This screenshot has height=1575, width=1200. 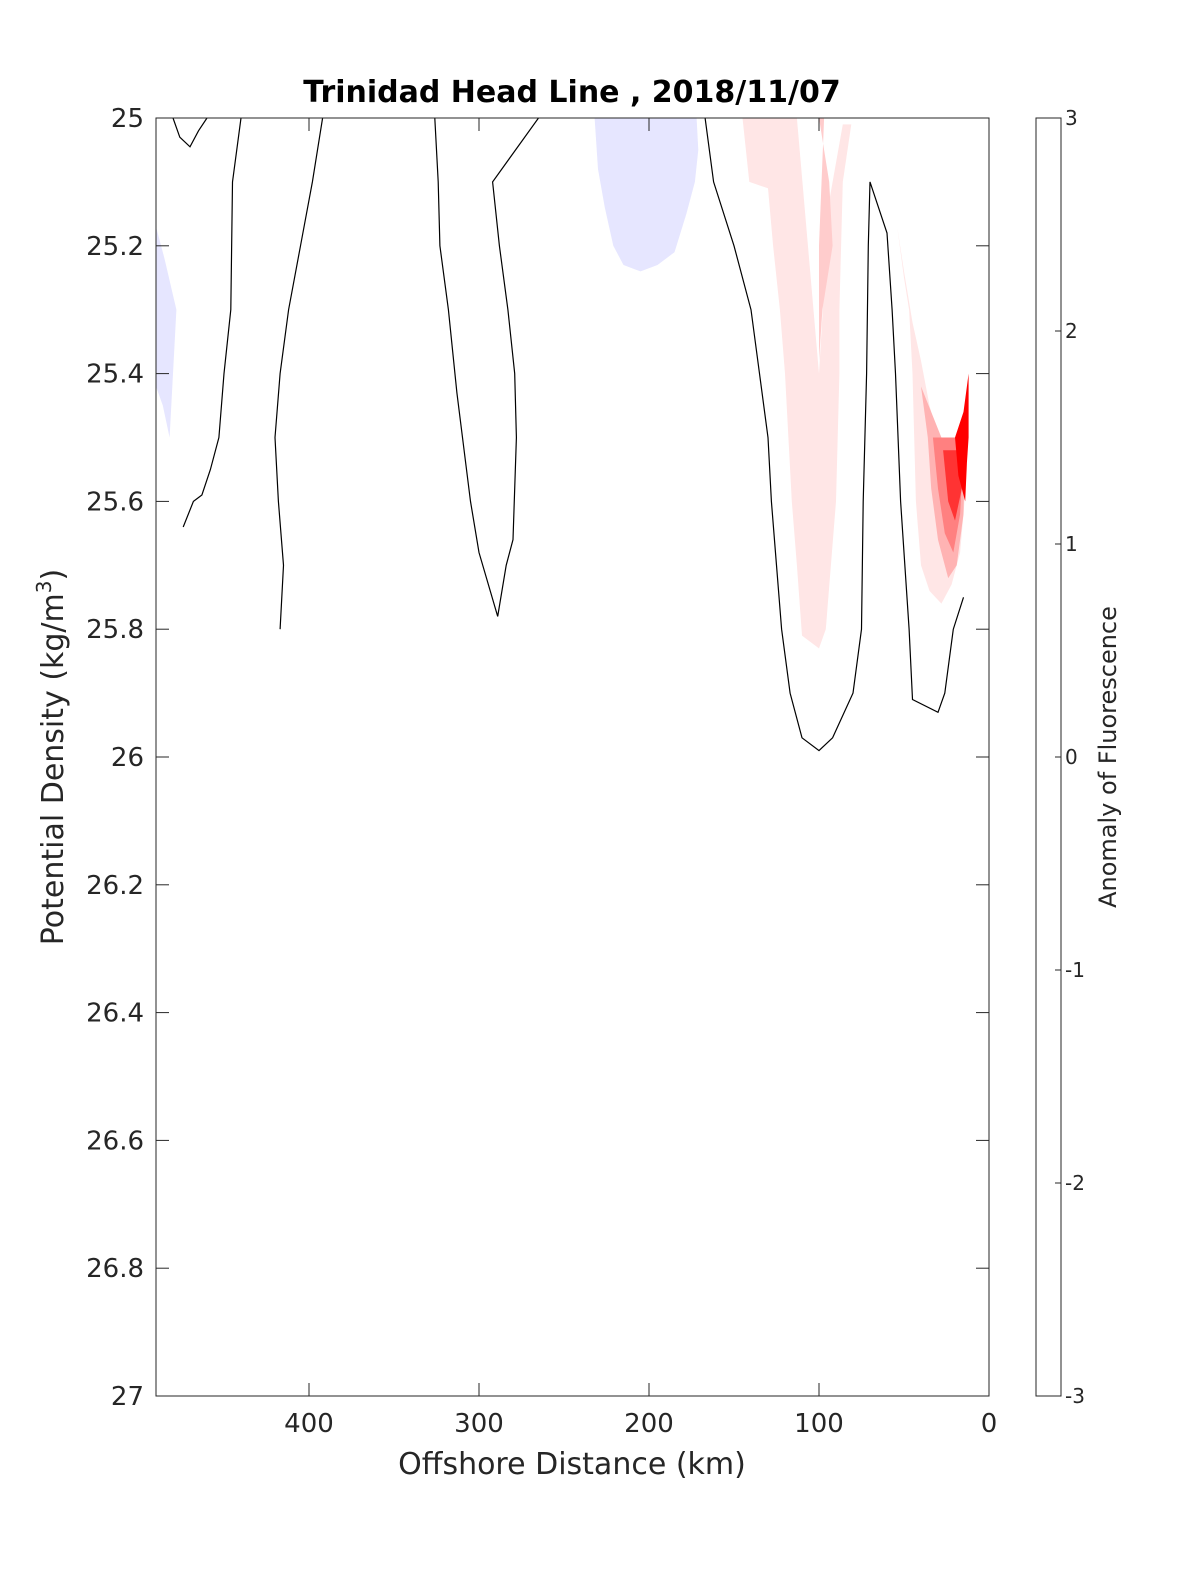 What do you see at coordinates (127, 758) in the screenshot?
I see `y-tick-label: 26` at bounding box center [127, 758].